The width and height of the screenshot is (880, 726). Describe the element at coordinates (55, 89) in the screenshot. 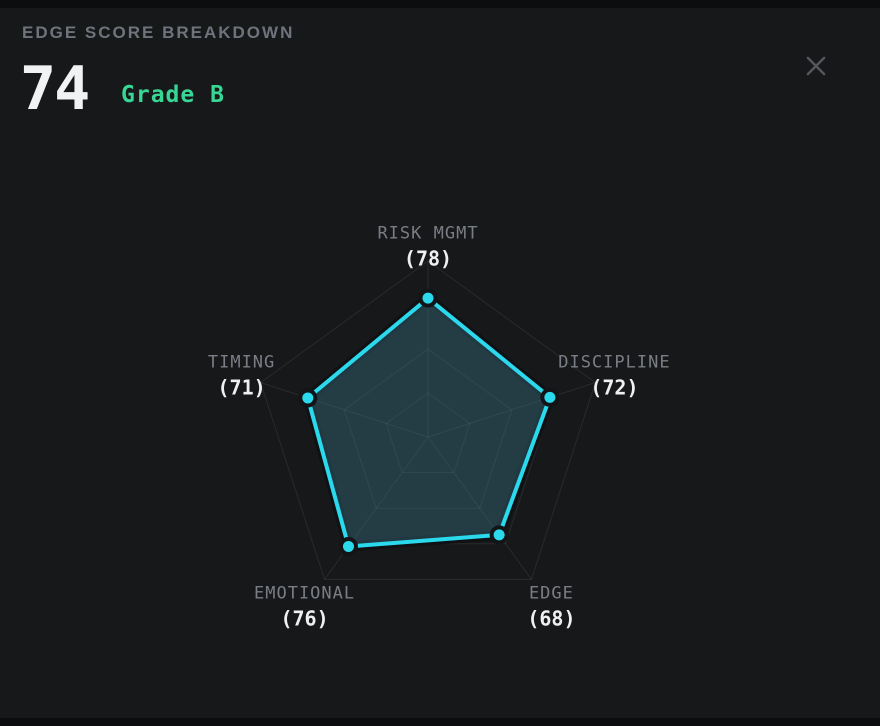

I see `edge-score-value: 74` at that location.